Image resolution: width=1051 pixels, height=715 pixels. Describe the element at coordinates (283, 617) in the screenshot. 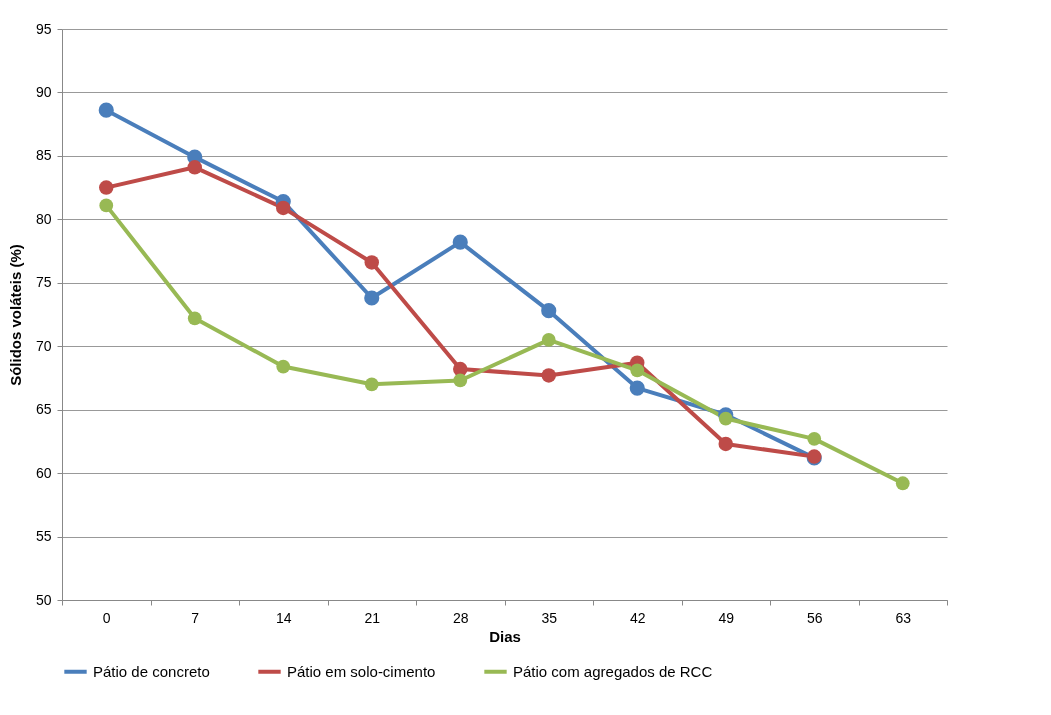

I see `x-tick-label: 14` at that location.